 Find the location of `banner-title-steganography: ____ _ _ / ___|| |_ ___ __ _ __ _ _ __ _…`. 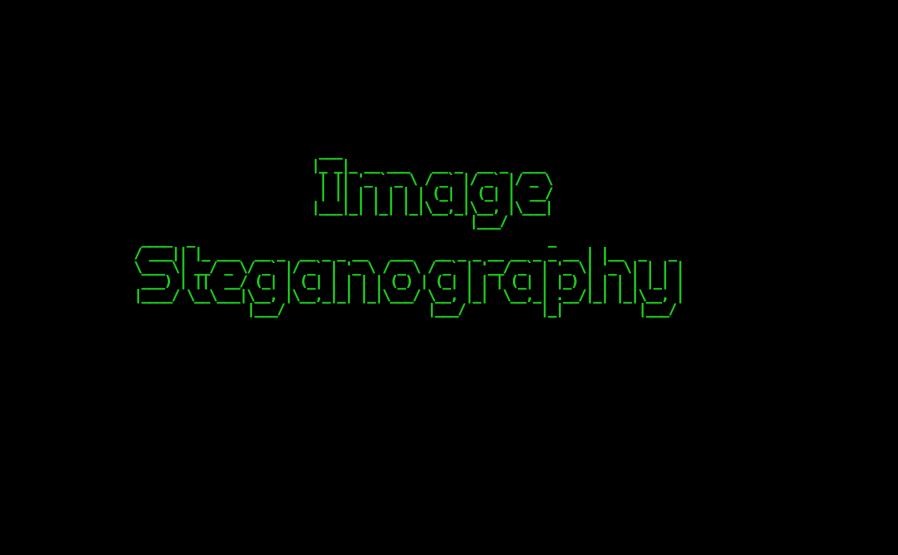

banner-title-steganography: ____ _ _ / ___|| |_ ___ __ _ __ _ _ __ _… is located at coordinates (409, 275).